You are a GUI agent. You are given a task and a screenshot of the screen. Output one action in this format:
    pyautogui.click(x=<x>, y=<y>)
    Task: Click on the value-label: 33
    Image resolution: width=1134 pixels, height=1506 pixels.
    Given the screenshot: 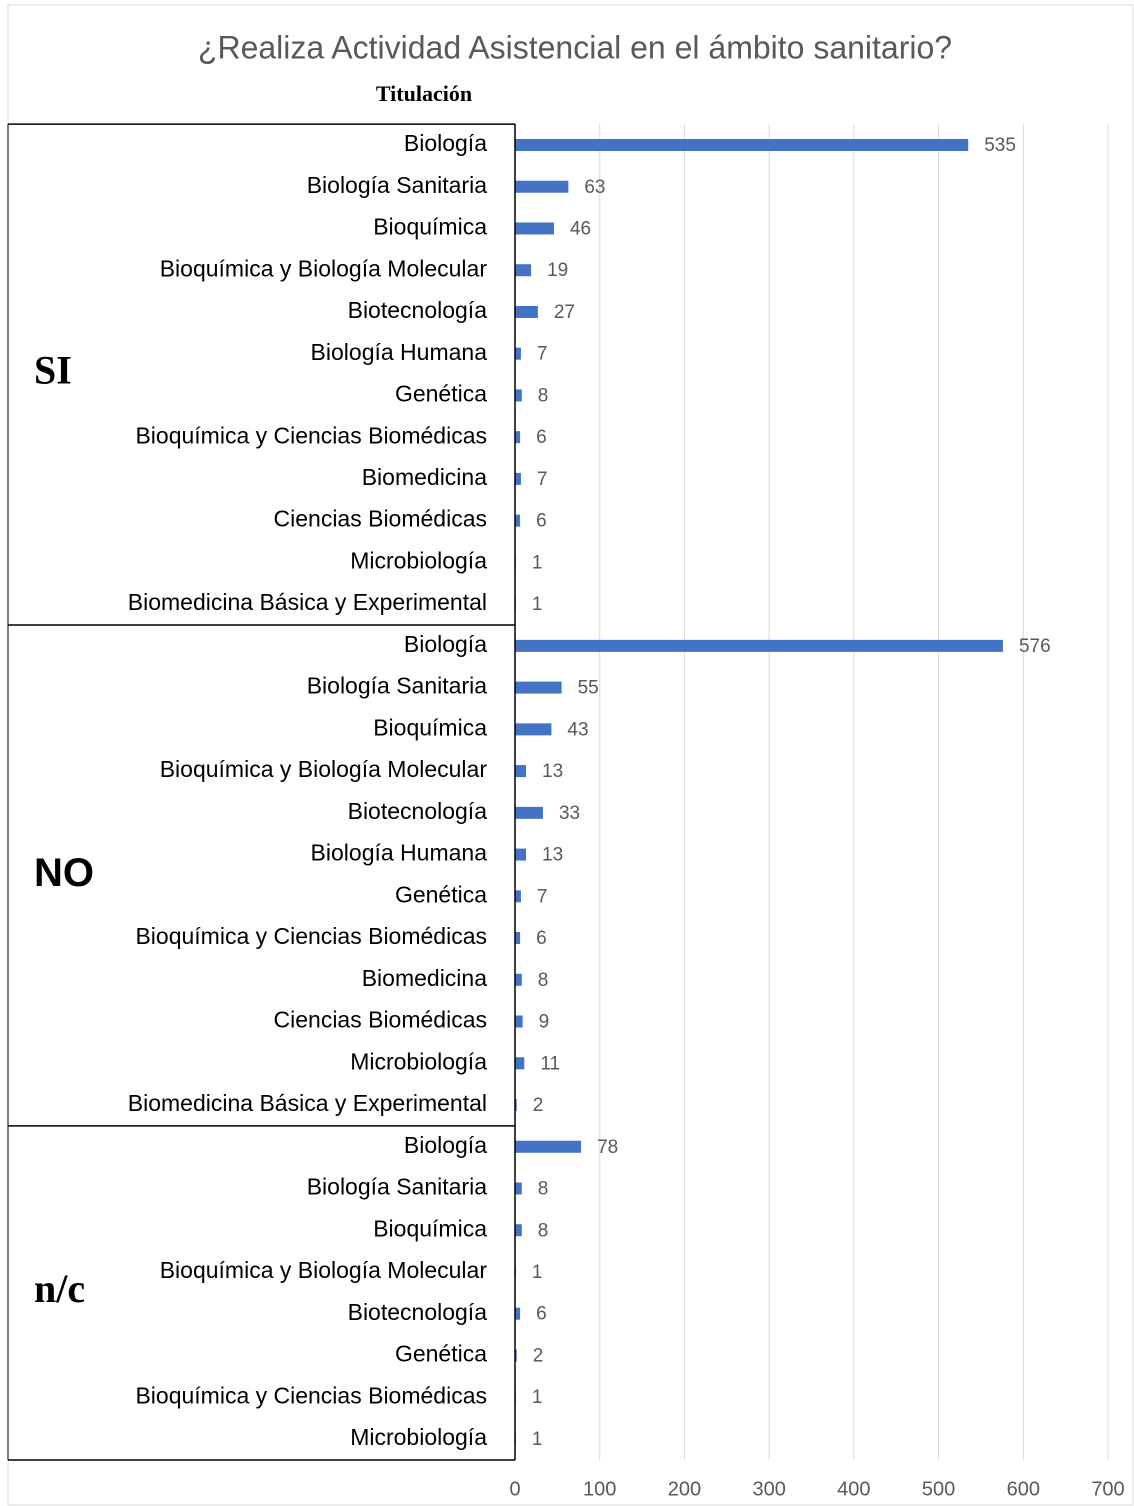 What is the action you would take?
    pyautogui.click(x=569, y=813)
    